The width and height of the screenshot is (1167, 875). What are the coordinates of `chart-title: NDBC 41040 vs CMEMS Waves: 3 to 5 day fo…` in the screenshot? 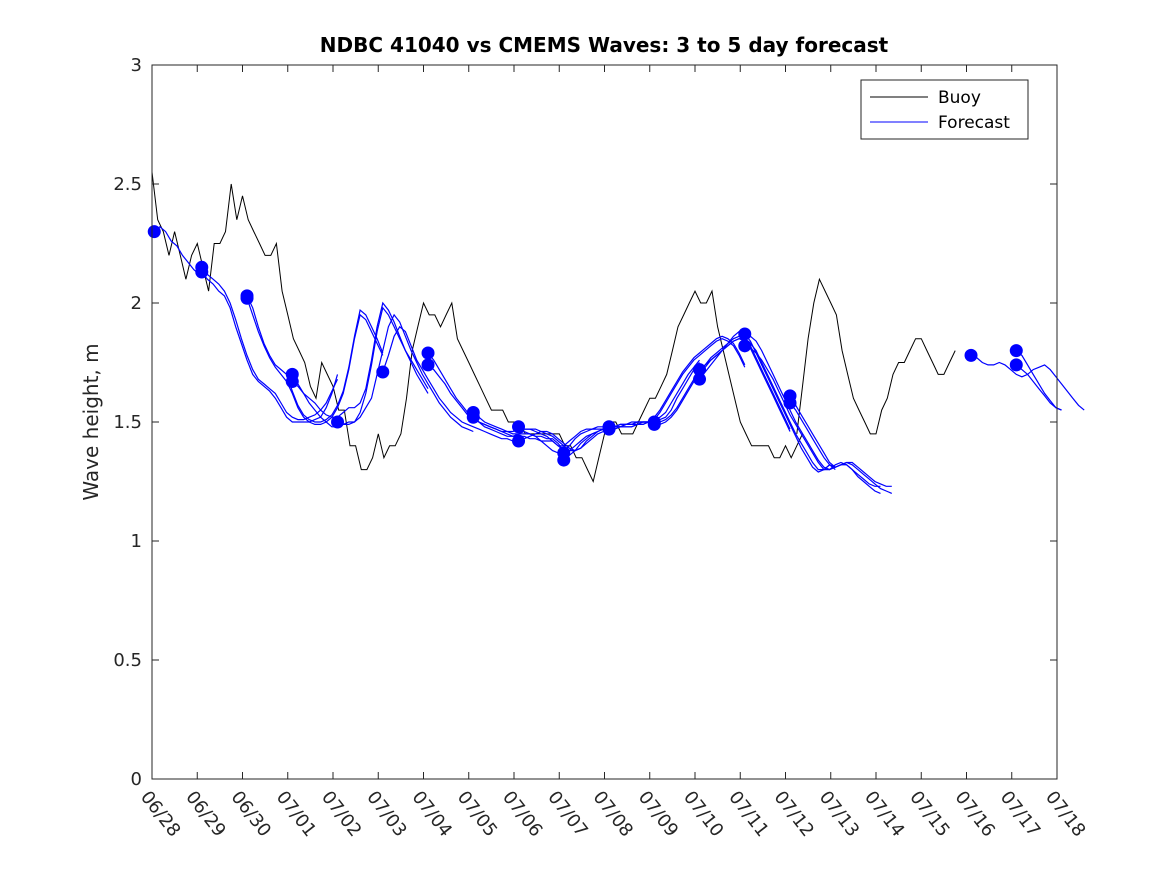 It's located at (604, 45).